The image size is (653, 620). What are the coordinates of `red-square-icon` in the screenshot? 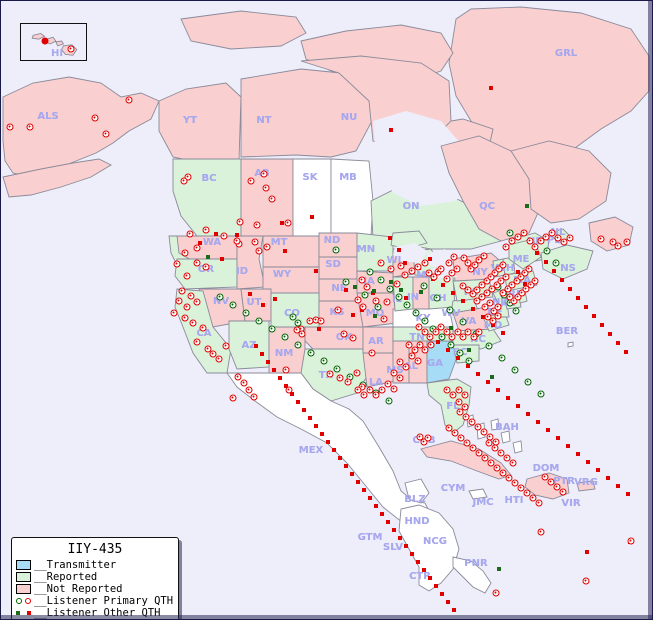 It's located at (29, 613).